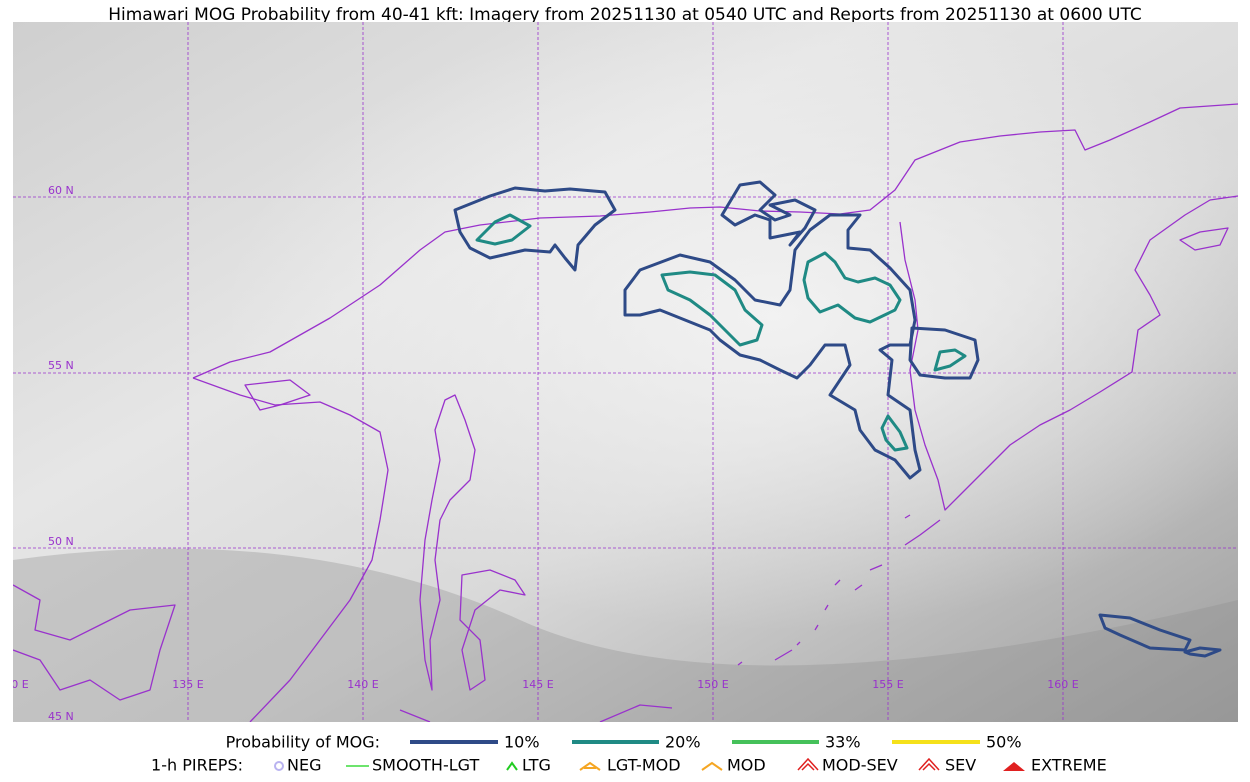 The image size is (1250, 782). Describe the element at coordinates (61, 541) in the screenshot. I see `lat-label: 50 N` at that location.